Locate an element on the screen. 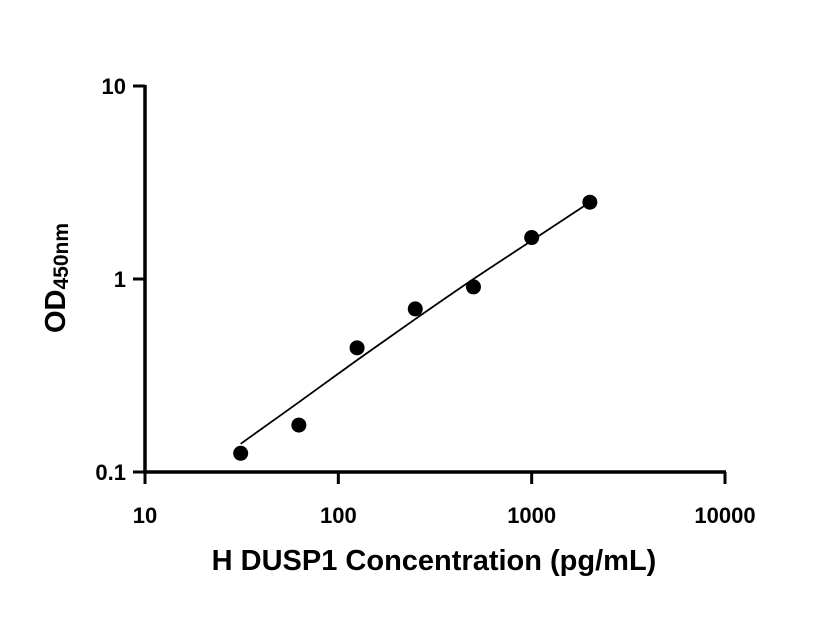 Image resolution: width=816 pixels, height=640 pixels. x-ticks is located at coordinates (435, 478).